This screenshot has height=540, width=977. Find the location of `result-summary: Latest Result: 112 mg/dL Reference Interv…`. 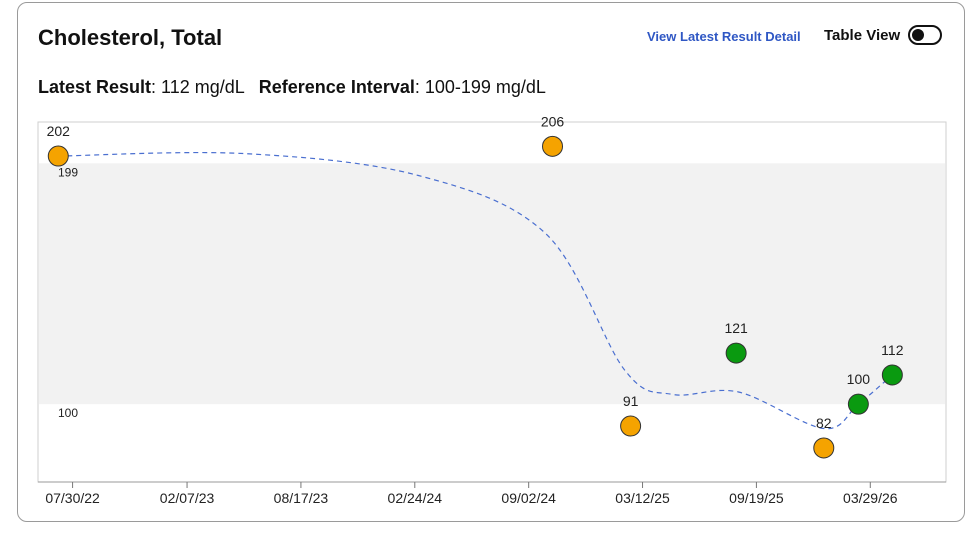

result-summary: Latest Result: 112 mg/dL Reference Interv… is located at coordinates (292, 87).